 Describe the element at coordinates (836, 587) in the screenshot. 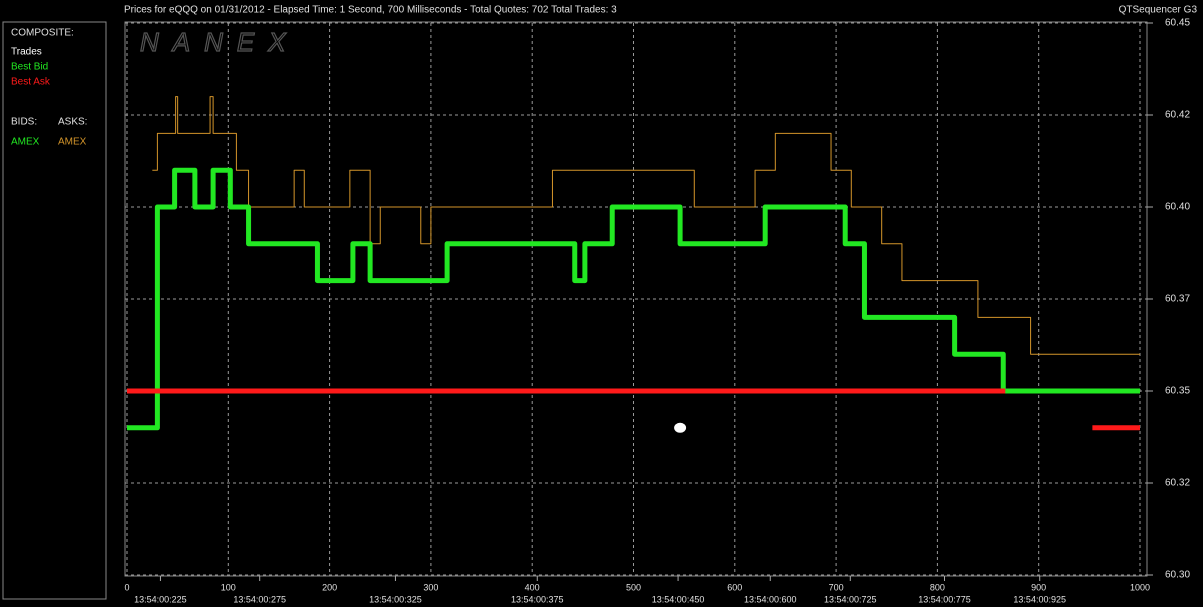

I see `x-tick-label: 700` at that location.